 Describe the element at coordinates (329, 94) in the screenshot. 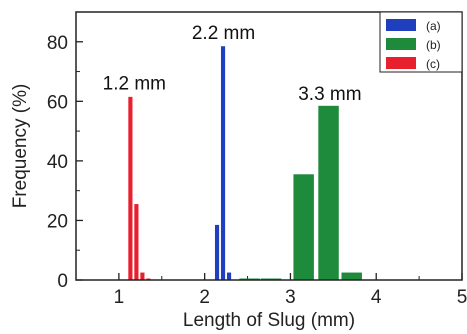

I see `peak-annotation: 3.3 mm` at that location.